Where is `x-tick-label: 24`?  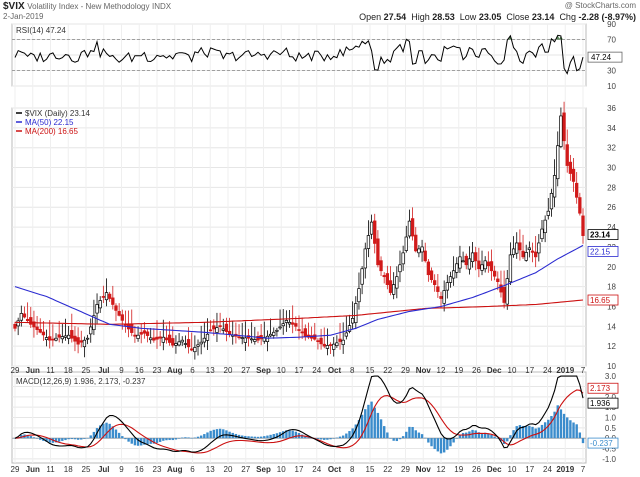
x-tick-label: 24 is located at coordinates (547, 370).